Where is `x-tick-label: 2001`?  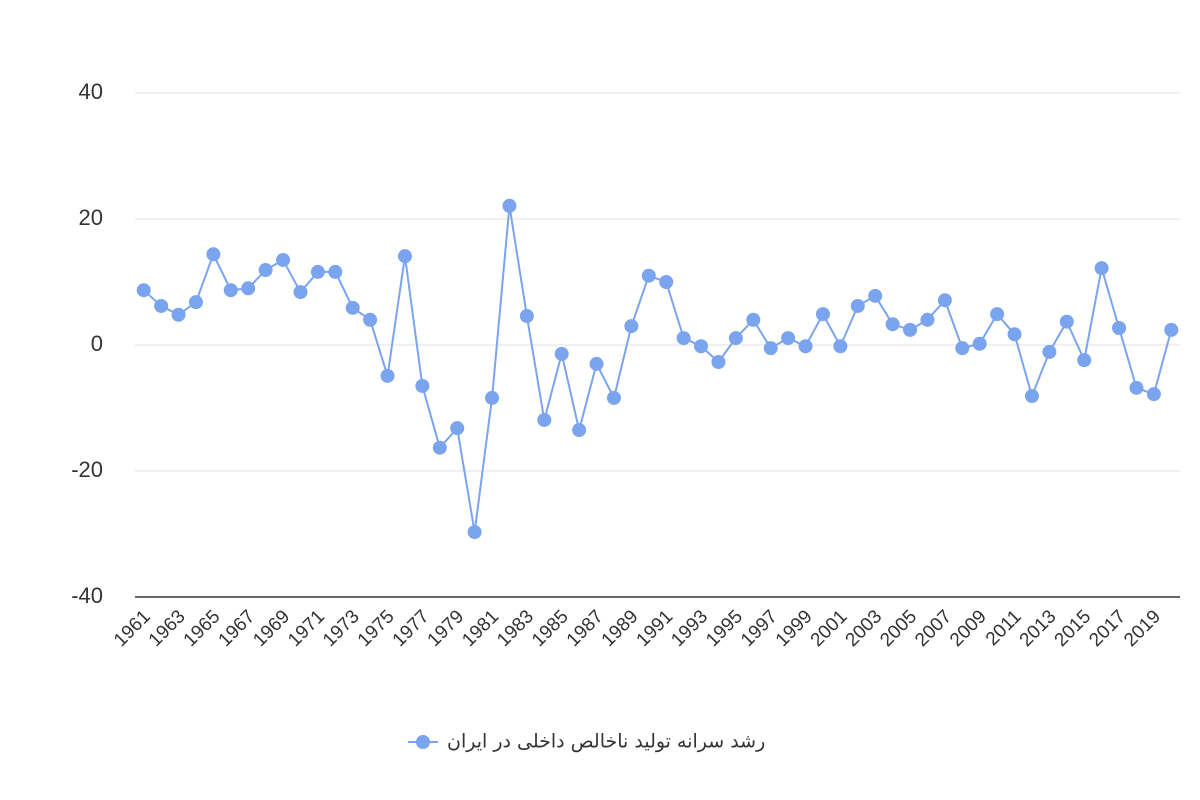 x-tick-label: 2001 is located at coordinates (829, 628).